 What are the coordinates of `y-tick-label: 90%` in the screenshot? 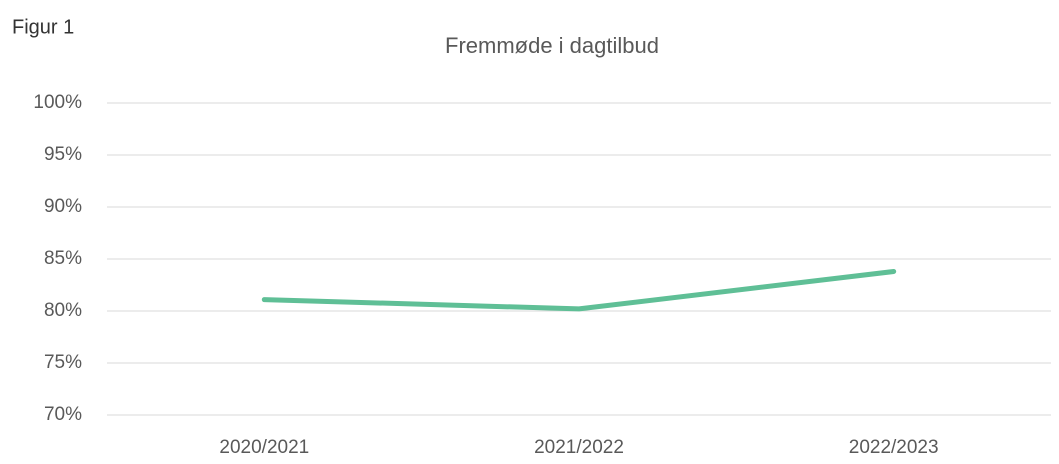 It's located at (63, 206).